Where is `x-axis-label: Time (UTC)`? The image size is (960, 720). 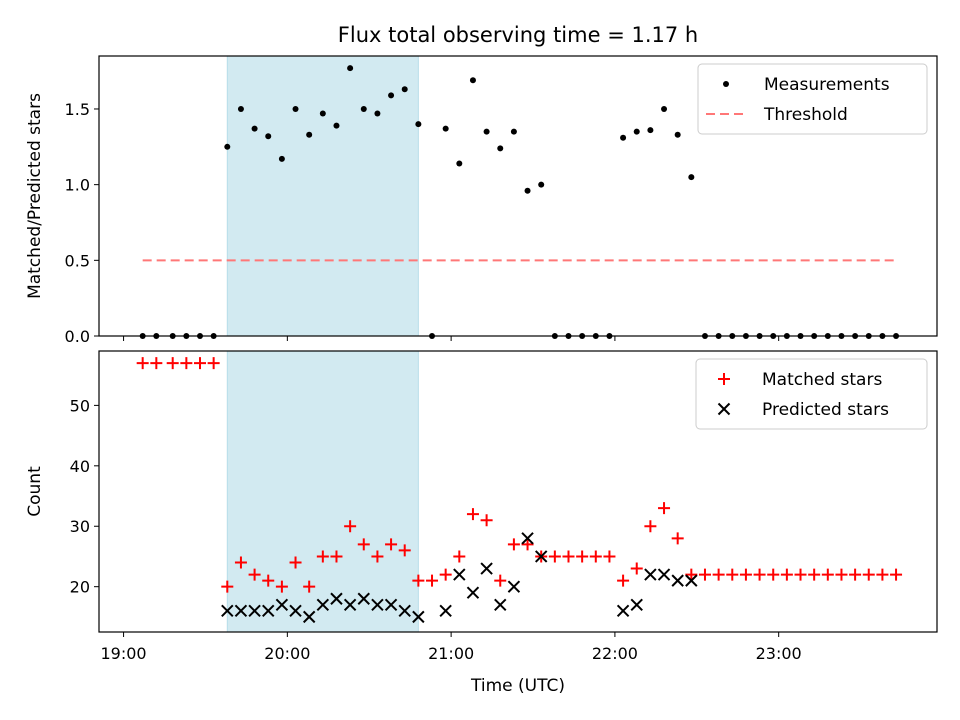
x-axis-label: Time (UTC) is located at coordinates (517, 686).